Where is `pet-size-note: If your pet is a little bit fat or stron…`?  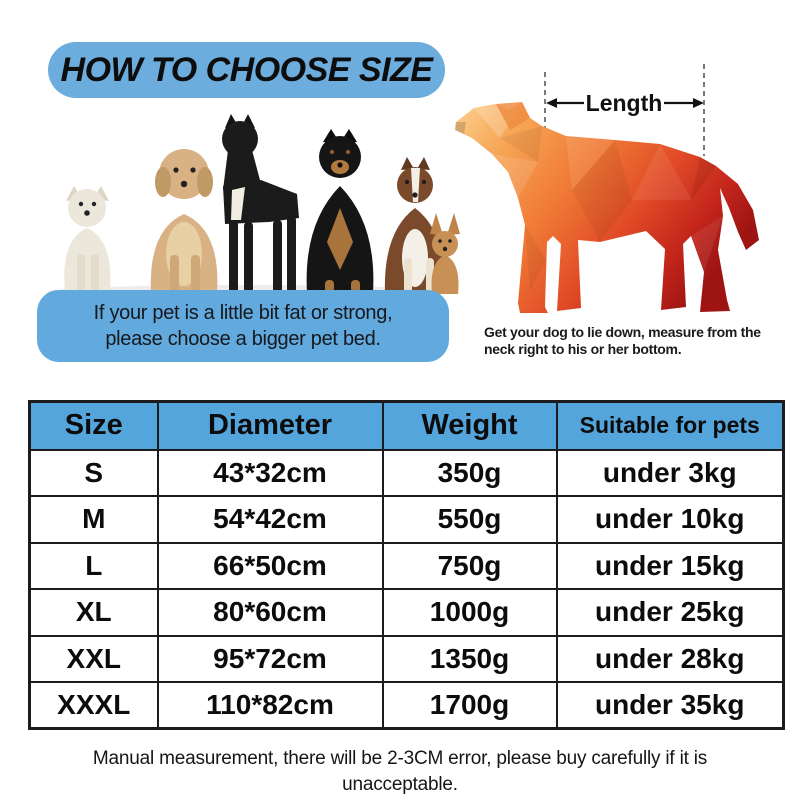
pet-size-note: If your pet is a little bit fat or stron… is located at coordinates (243, 326).